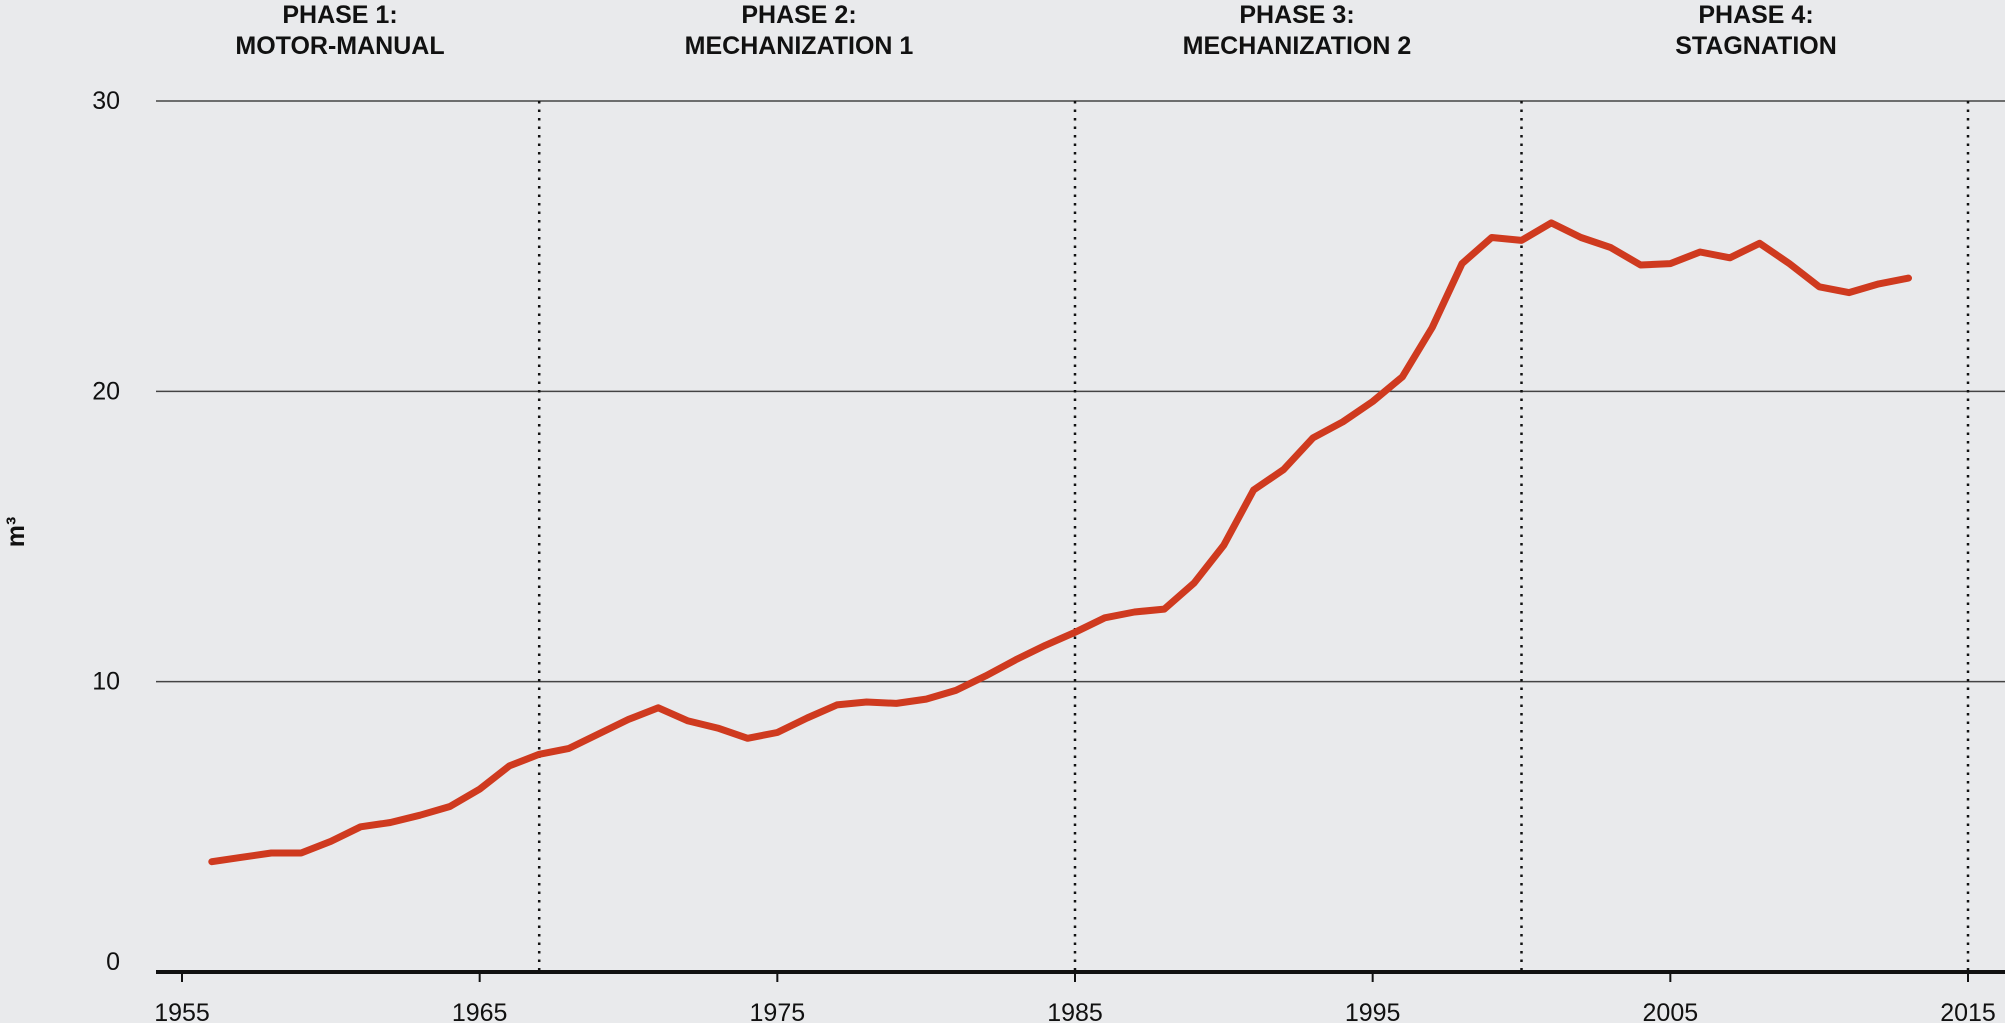  Describe the element at coordinates (799, 46) in the screenshot. I see `phase-label-name: MECHANIZATION 1` at that location.